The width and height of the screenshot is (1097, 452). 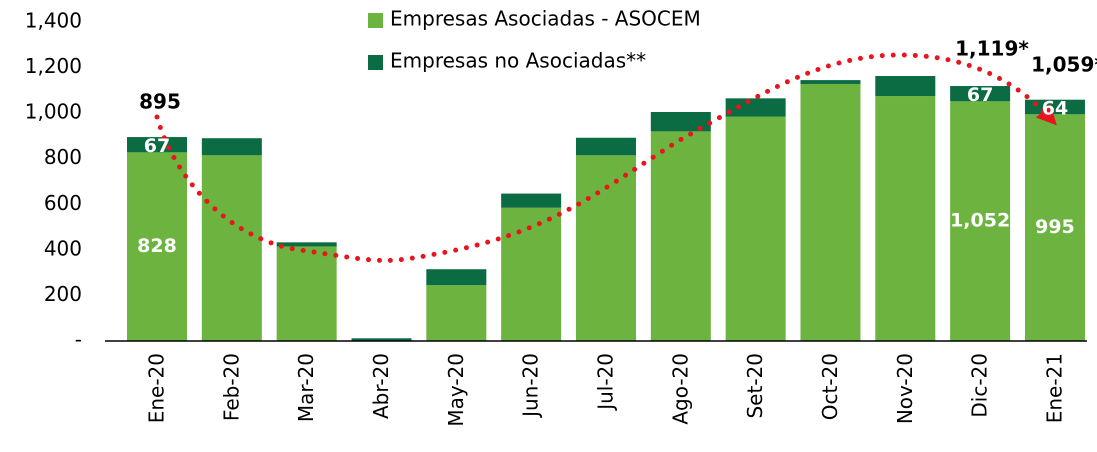 I want to click on x-tick-label: Jul-20, so click(x=605, y=382).